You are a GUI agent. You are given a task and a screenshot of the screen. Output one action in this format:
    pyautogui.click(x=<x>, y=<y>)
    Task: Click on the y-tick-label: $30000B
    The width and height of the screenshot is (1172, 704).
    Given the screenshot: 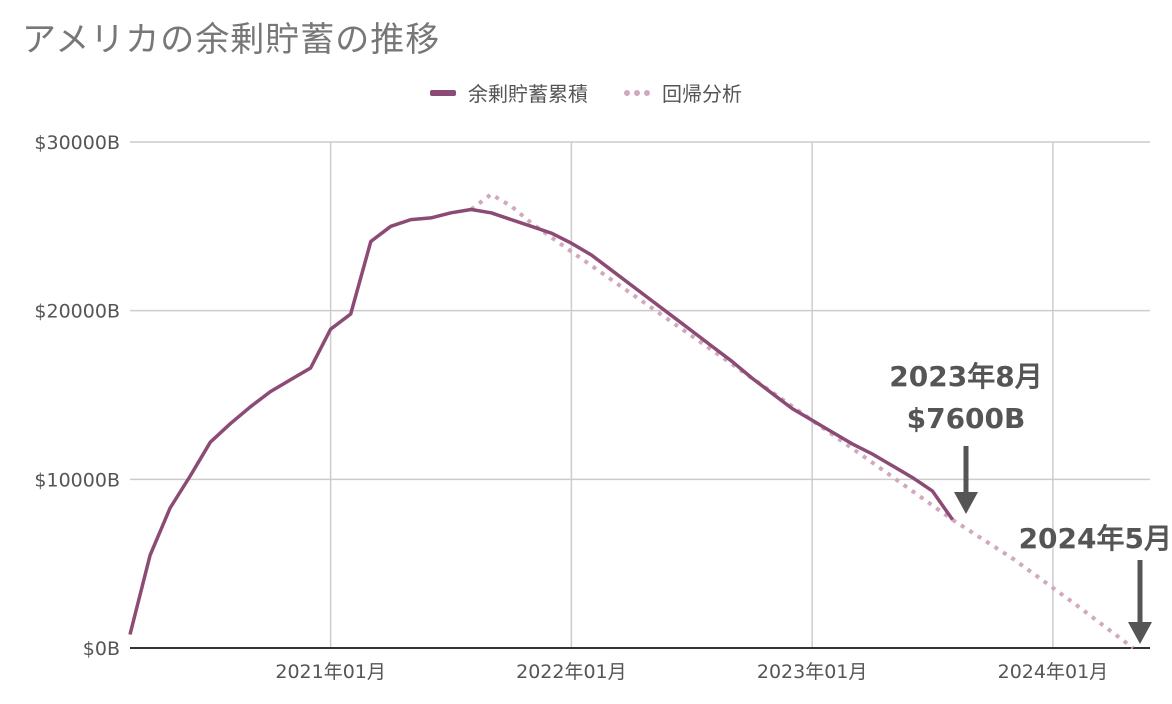 What is the action you would take?
    pyautogui.click(x=77, y=143)
    